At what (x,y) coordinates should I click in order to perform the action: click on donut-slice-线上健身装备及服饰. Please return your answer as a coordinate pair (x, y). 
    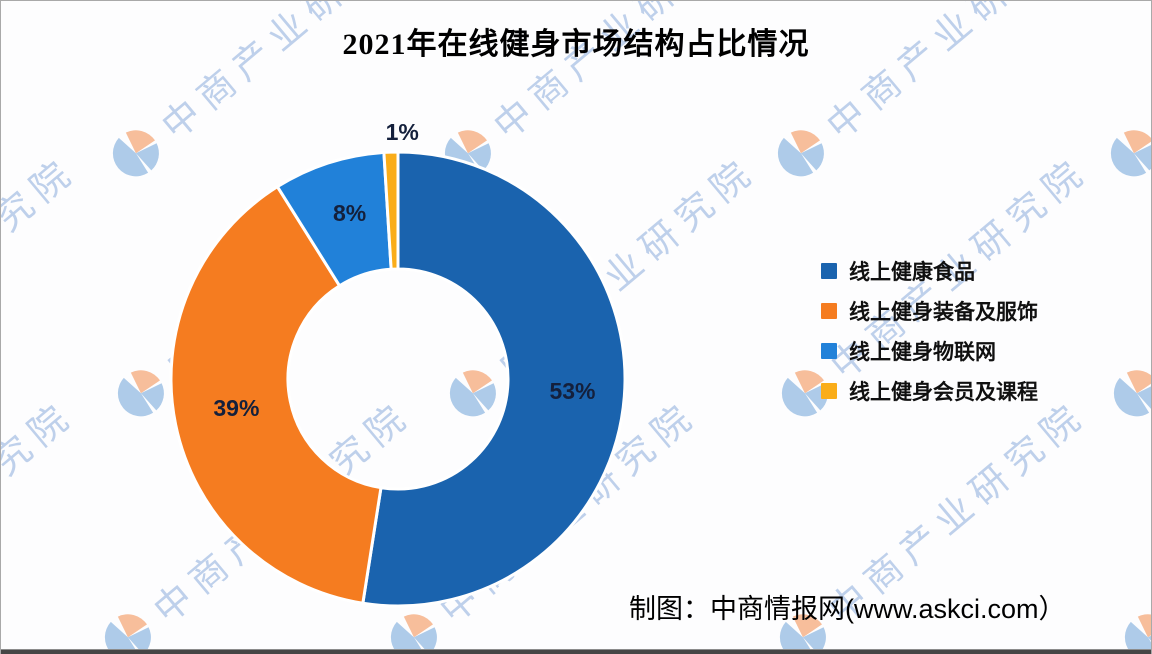
    Looking at the image, I should click on (276, 395).